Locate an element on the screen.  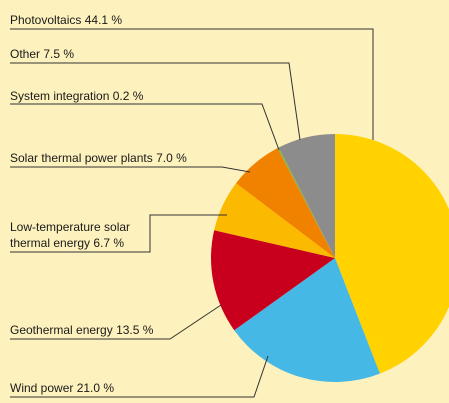
slice-label: Photovoltaics 44.1 % is located at coordinates (160, 20).